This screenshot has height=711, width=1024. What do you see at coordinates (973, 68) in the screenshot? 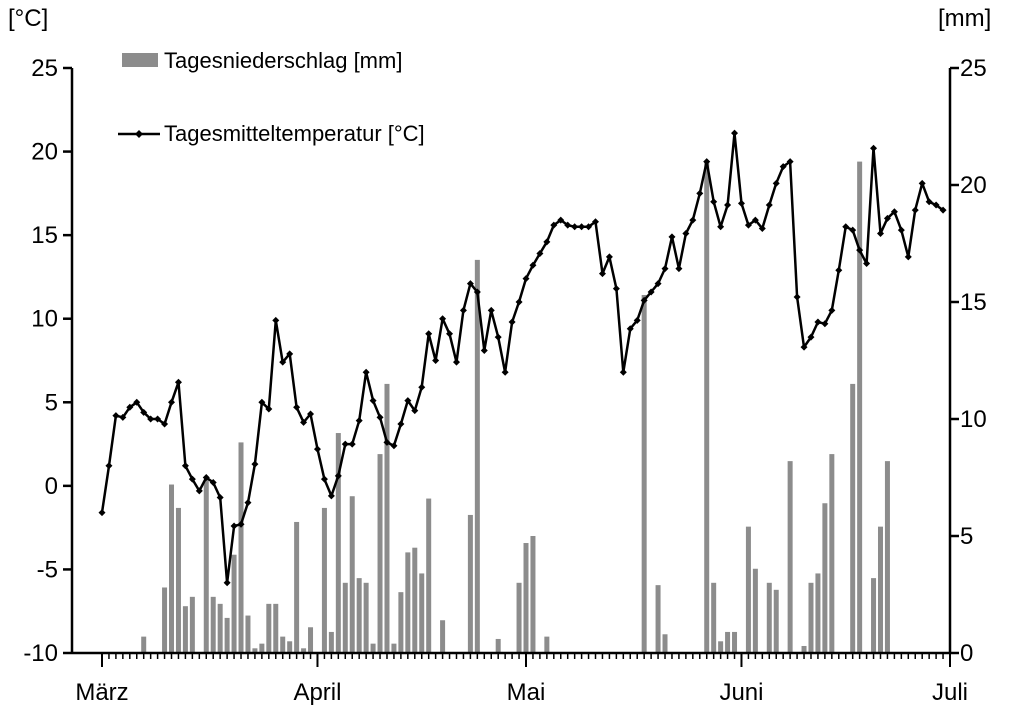
I see `right-y-tick-label: 25` at bounding box center [973, 68].